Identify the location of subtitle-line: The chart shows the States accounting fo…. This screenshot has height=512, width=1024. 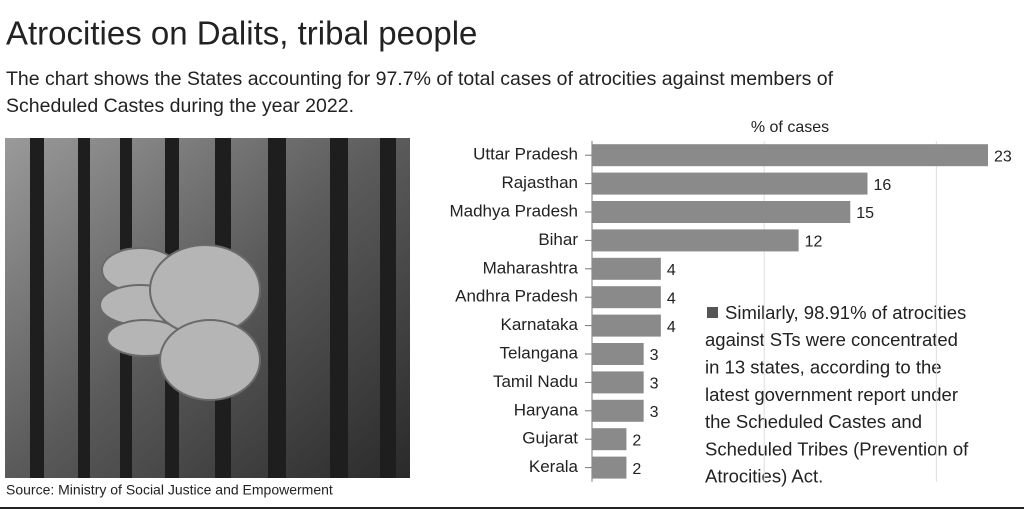
(420, 79).